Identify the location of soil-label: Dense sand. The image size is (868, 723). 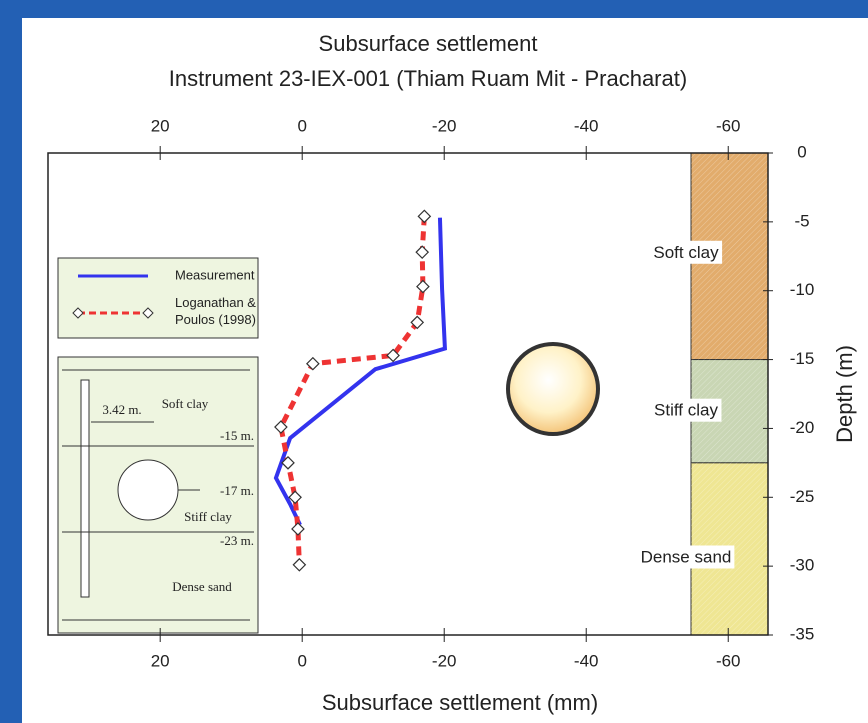
(686, 556).